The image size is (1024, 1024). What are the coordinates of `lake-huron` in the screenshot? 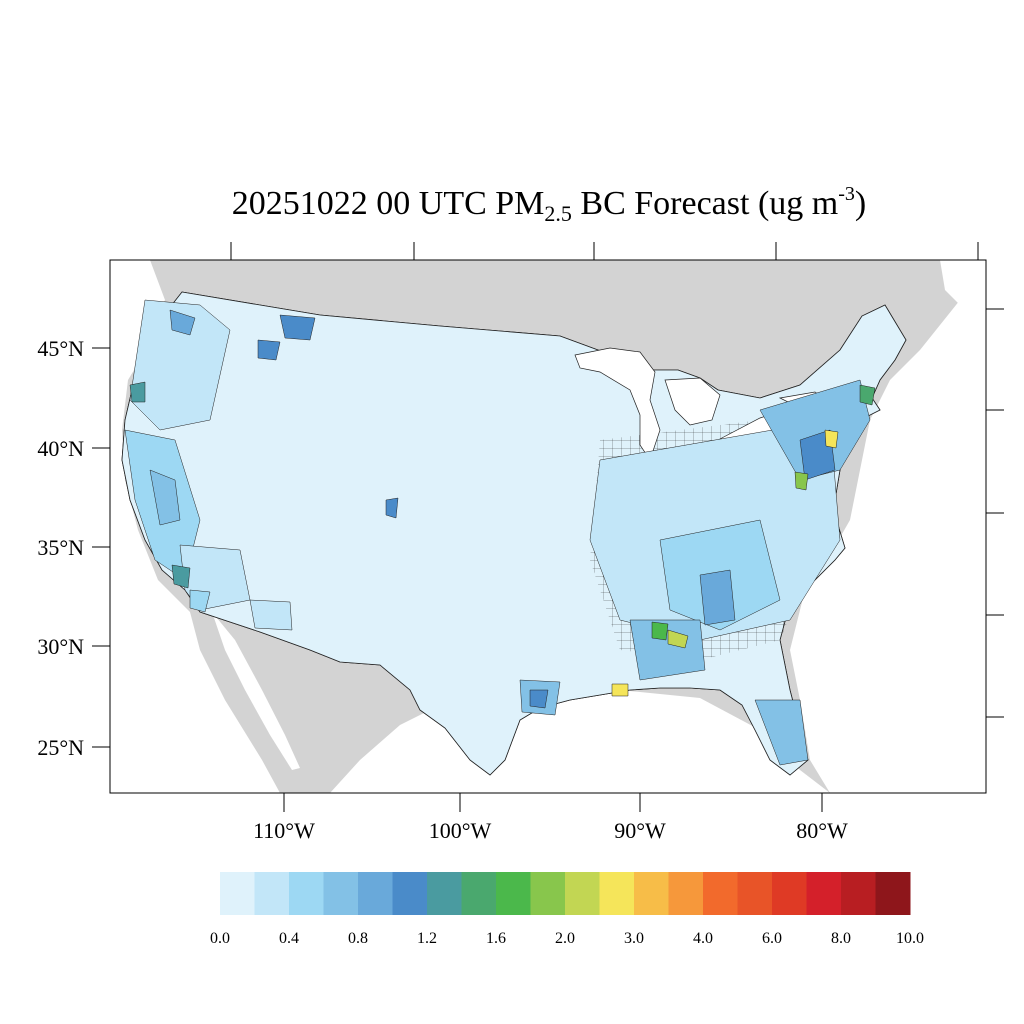 It's located at (692, 401).